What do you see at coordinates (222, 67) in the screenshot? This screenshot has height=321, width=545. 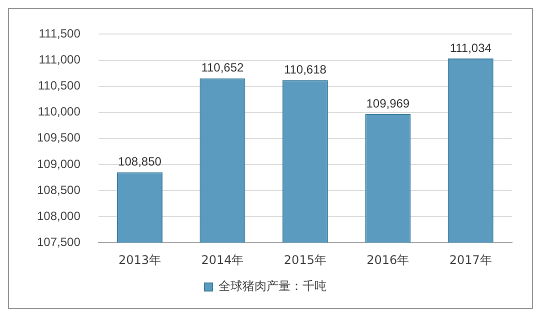 I see `data-label: 110,652` at bounding box center [222, 67].